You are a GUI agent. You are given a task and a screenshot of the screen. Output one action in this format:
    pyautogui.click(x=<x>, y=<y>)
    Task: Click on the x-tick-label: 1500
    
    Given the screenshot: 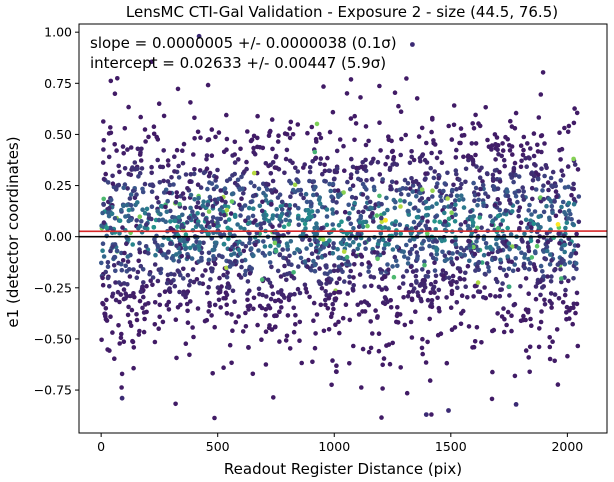 What is the action you would take?
    pyautogui.click(x=451, y=446)
    